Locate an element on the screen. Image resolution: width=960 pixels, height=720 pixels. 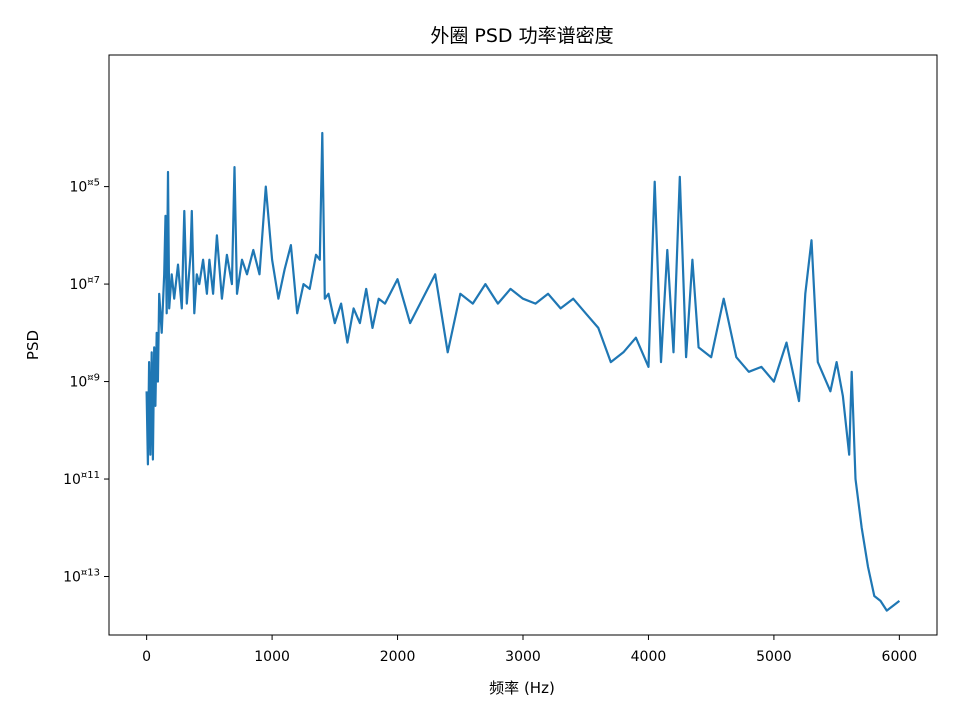
y-axis: 10¤5 10¤7 10¤9 10¤11 10¤13 is located at coordinates (86, 382).